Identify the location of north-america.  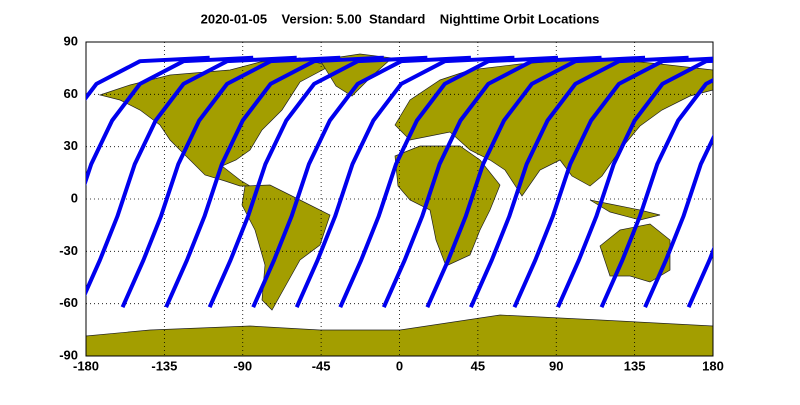
(214, 122).